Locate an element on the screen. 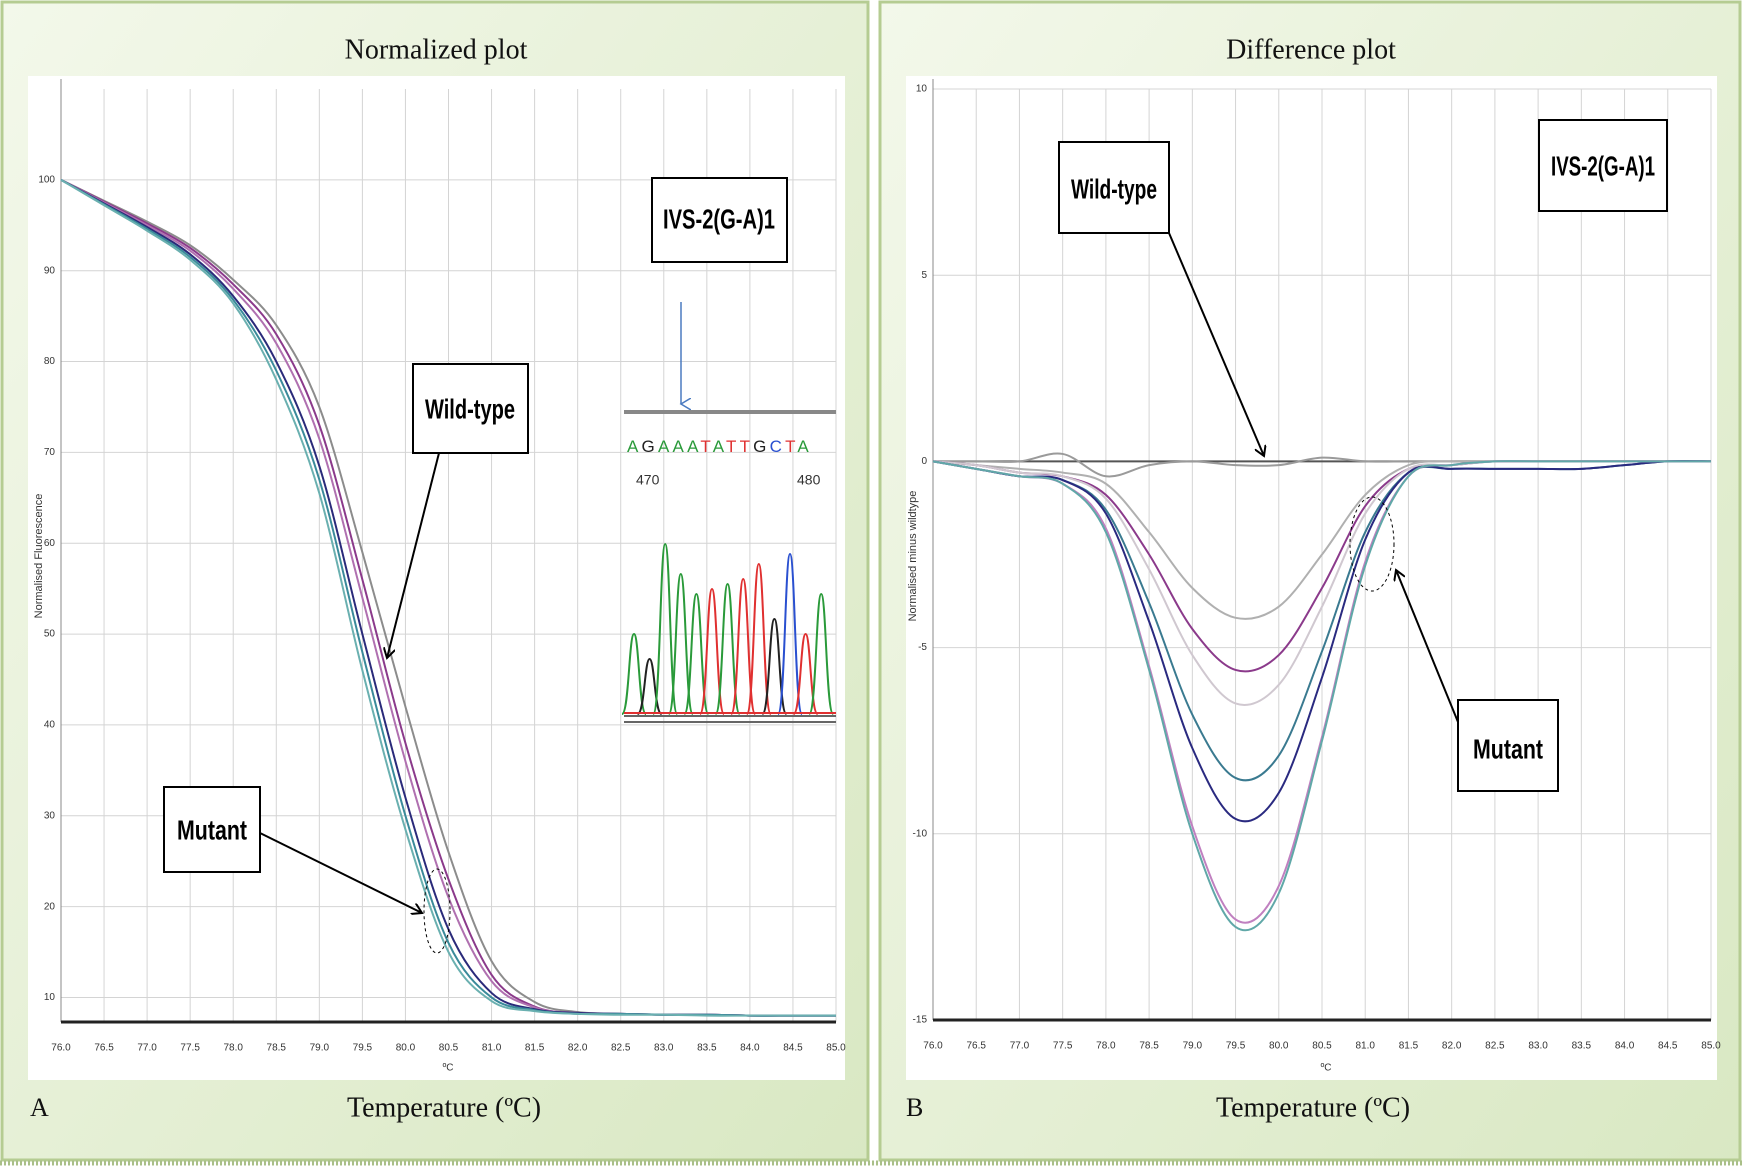  y-axis-label: Normalised Fluorescence is located at coordinates (39, 556).